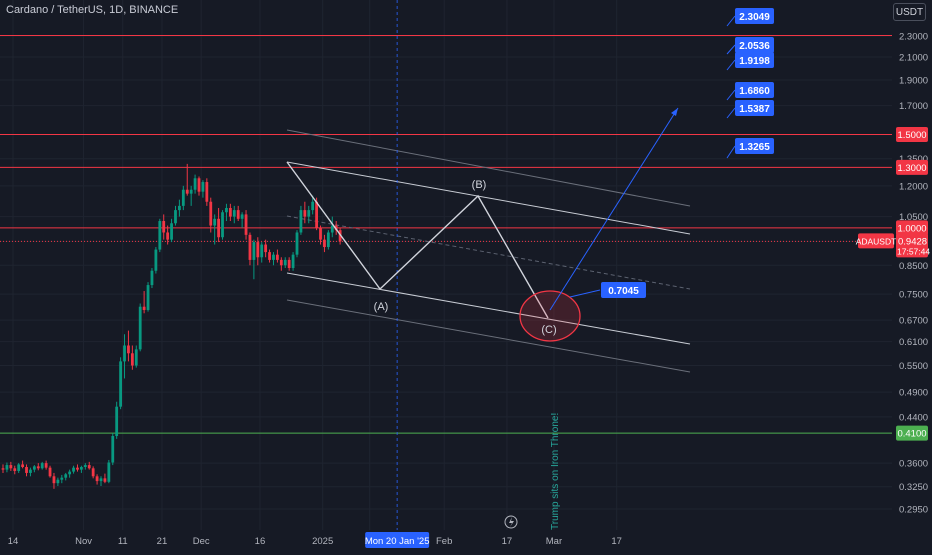 Image resolution: width=932 pixels, height=555 pixels. I want to click on arrow-head, so click(674, 112).